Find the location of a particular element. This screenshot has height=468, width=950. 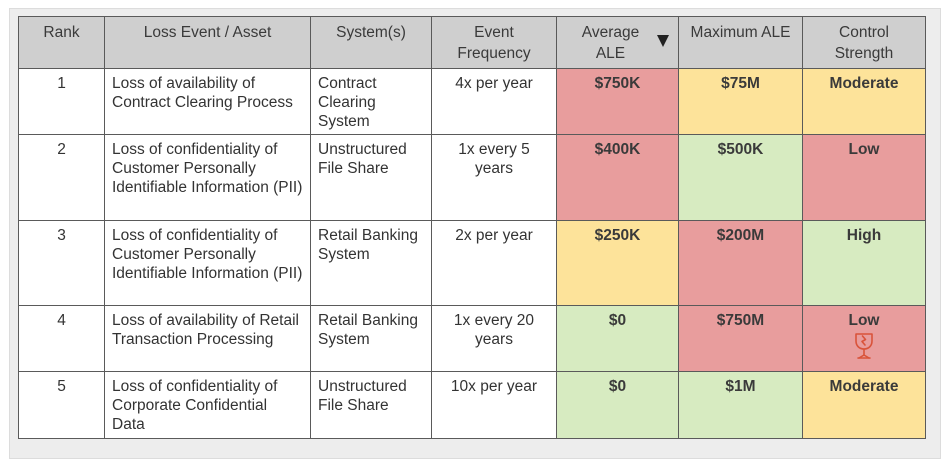

maximum-ale-cell: $200M is located at coordinates (740, 263).